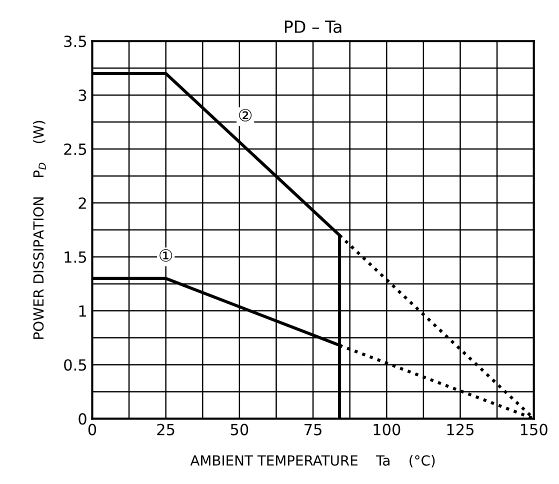 The image size is (559, 484). Describe the element at coordinates (82, 419) in the screenshot. I see `y-tick-label: 0` at that location.